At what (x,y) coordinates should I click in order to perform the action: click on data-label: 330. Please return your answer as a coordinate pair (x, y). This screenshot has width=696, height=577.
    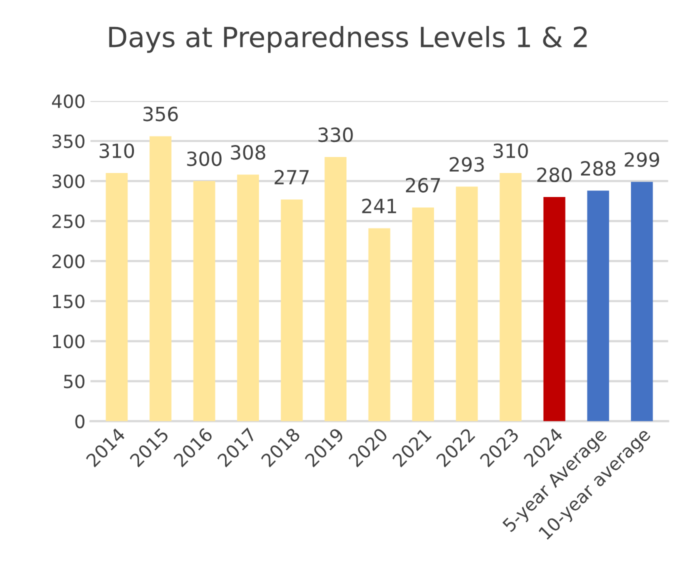
    Looking at the image, I should click on (335, 134).